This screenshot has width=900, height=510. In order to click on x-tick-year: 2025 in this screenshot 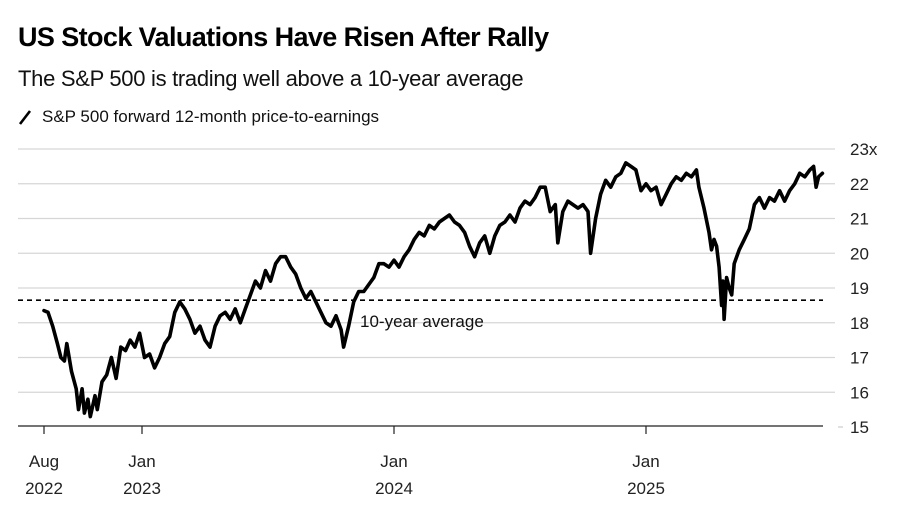, I will do `click(646, 488)`.